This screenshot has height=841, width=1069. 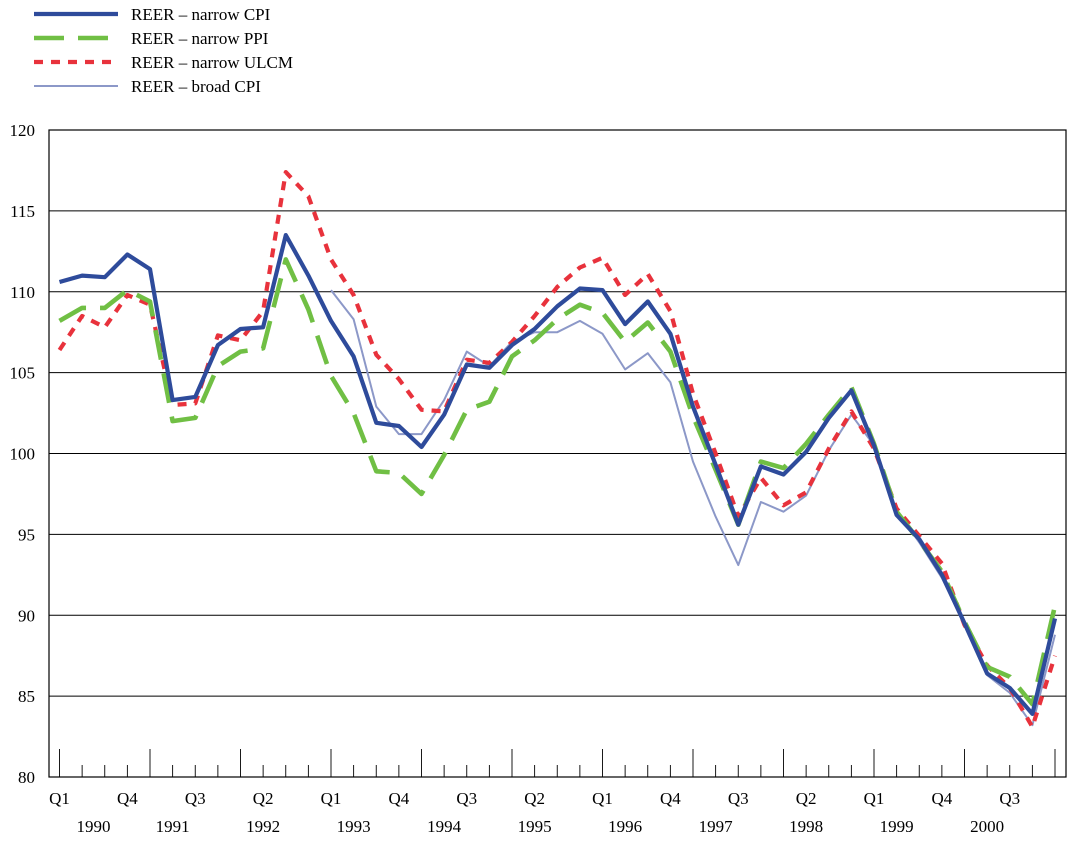 What do you see at coordinates (26, 777) in the screenshot?
I see `y-tick-label: 80` at bounding box center [26, 777].